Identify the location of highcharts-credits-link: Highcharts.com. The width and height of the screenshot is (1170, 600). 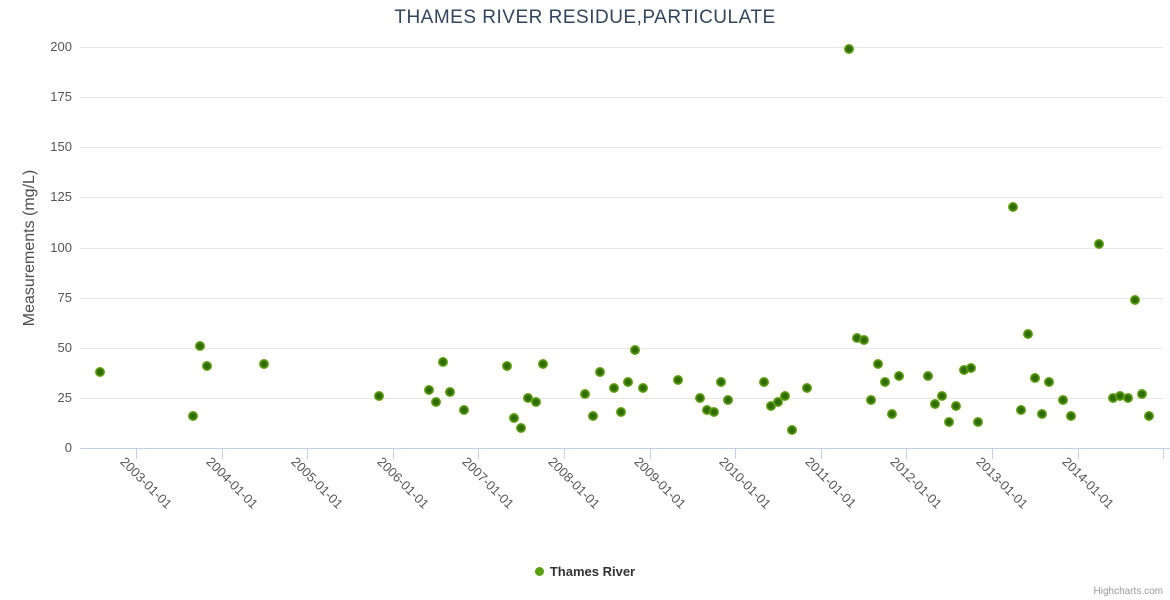
(1128, 591).